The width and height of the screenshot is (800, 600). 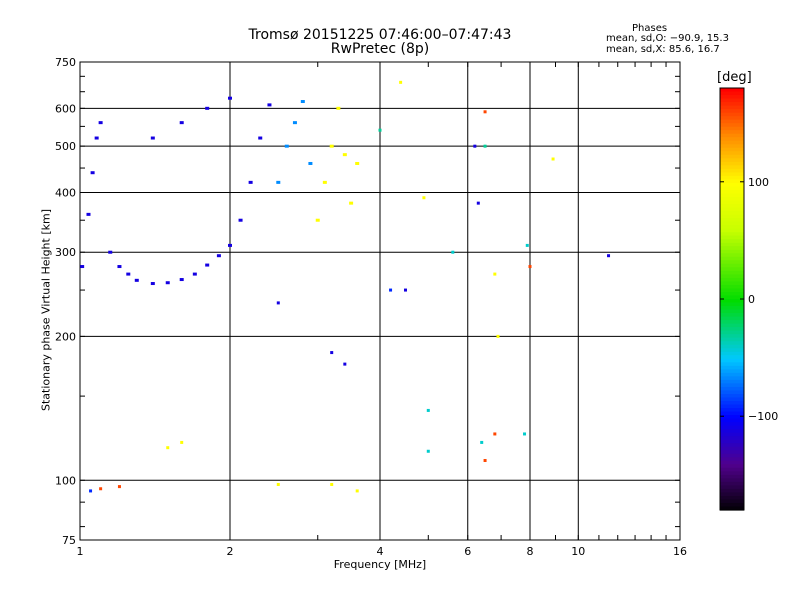 I want to click on colorbar-unit: [deg], so click(x=734, y=77).